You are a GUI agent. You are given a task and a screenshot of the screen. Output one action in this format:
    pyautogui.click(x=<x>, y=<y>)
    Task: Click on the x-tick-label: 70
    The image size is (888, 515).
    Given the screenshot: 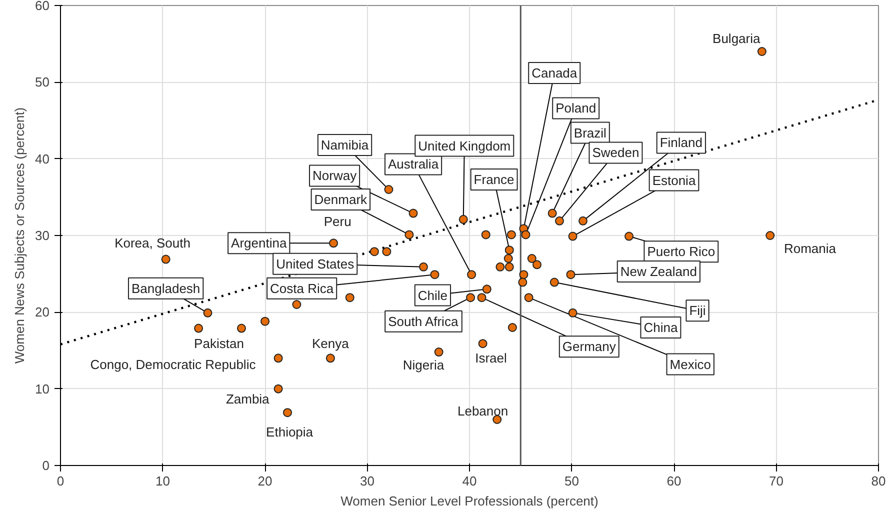 What is the action you would take?
    pyautogui.click(x=776, y=481)
    